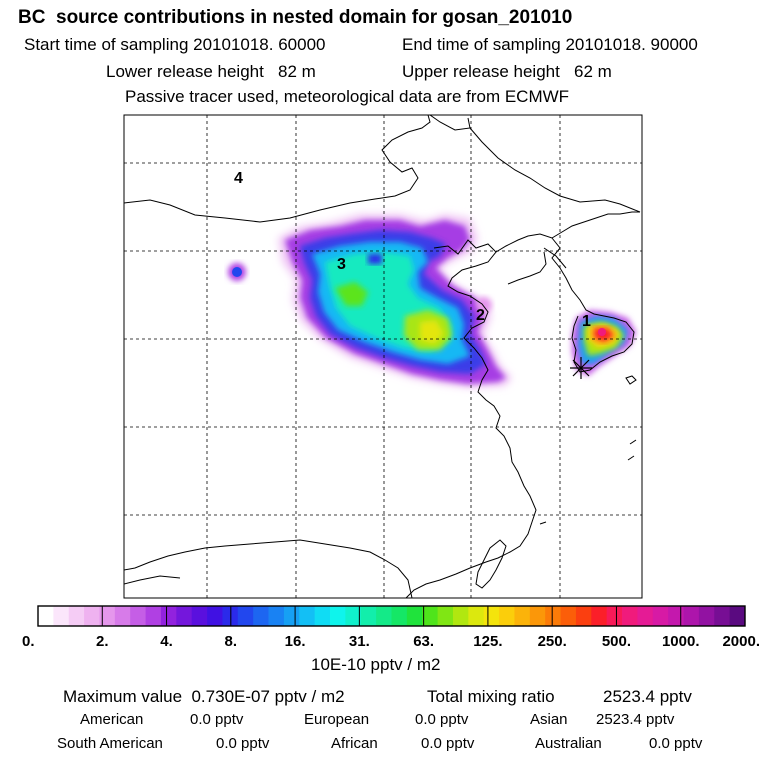  Describe the element at coordinates (354, 743) in the screenshot. I see `african-label: African` at that location.